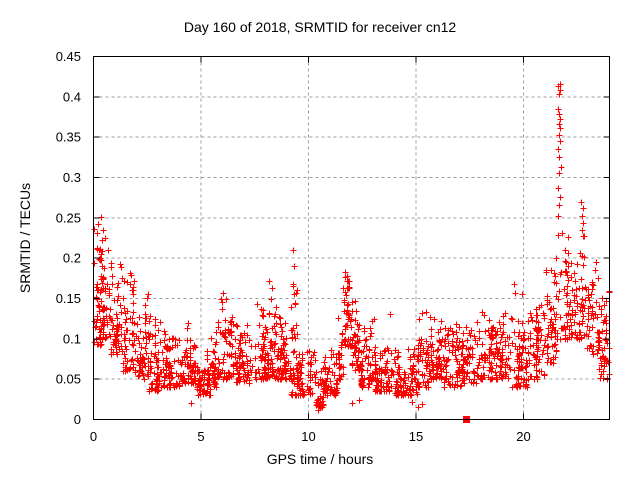  Describe the element at coordinates (72, 338) in the screenshot. I see `y-tick-label: 0.1` at that location.